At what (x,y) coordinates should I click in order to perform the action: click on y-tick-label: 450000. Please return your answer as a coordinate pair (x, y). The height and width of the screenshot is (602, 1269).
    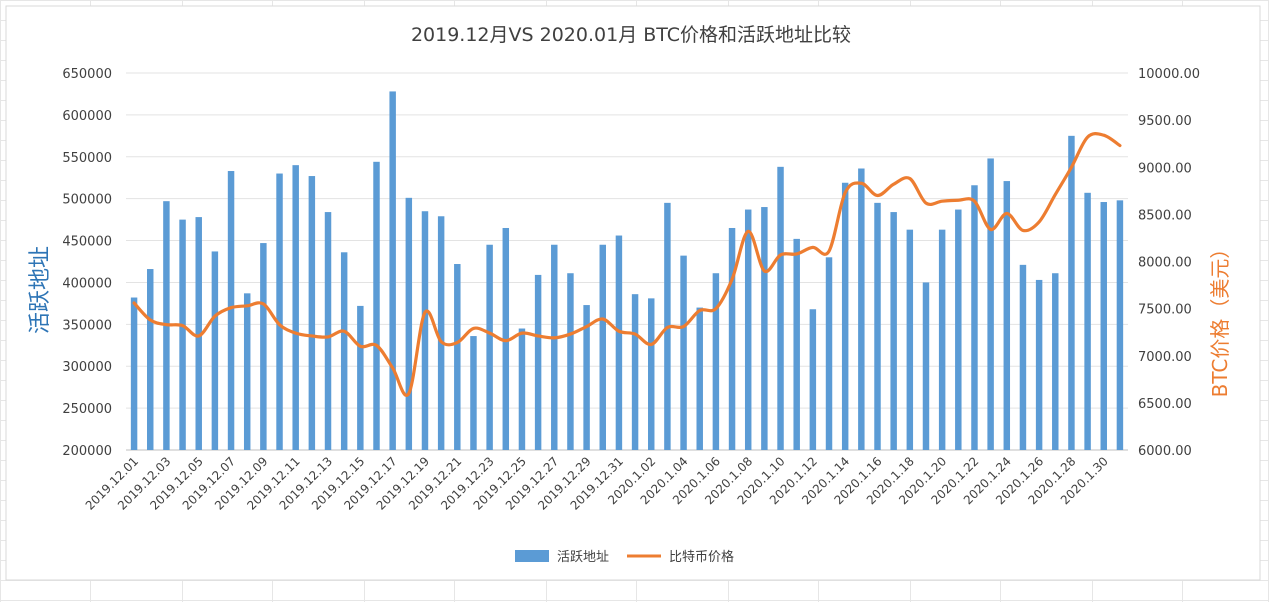
    Looking at the image, I should click on (87, 242).